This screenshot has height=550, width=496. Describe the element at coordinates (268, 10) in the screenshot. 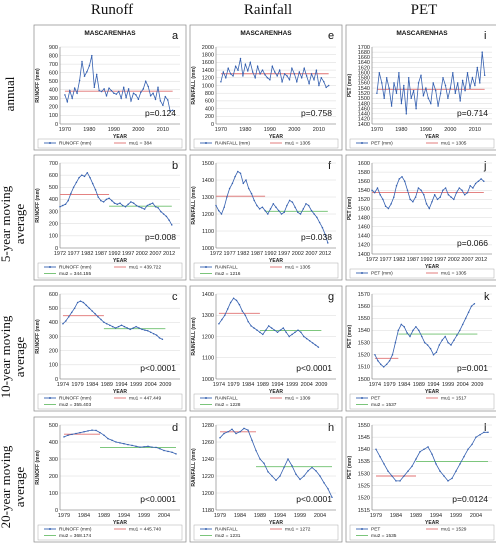

I see `column-title-rainfall: Rainfall` at that location.